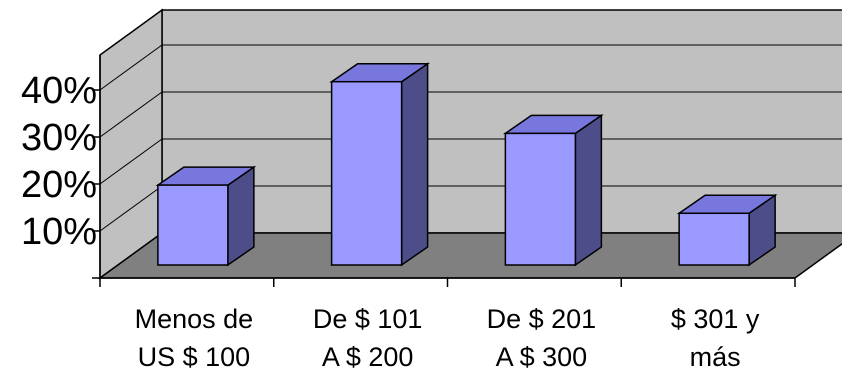 This screenshot has width=842, height=373. Describe the element at coordinates (194, 319) in the screenshot. I see `x-category-label-0-0: Menos de` at that location.